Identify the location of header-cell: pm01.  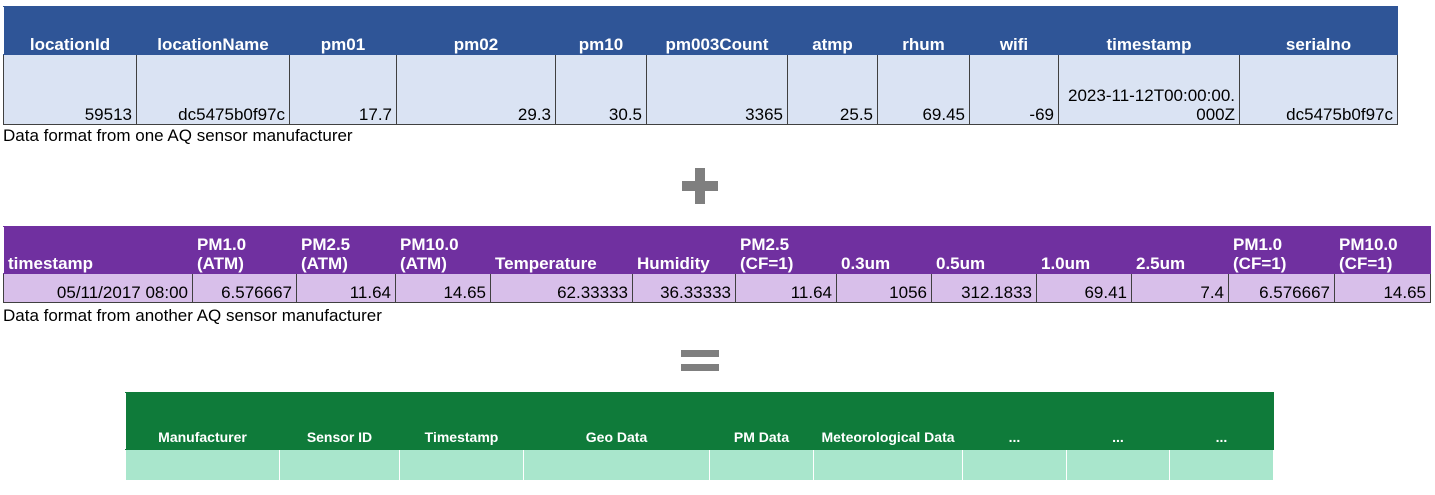
(343, 30).